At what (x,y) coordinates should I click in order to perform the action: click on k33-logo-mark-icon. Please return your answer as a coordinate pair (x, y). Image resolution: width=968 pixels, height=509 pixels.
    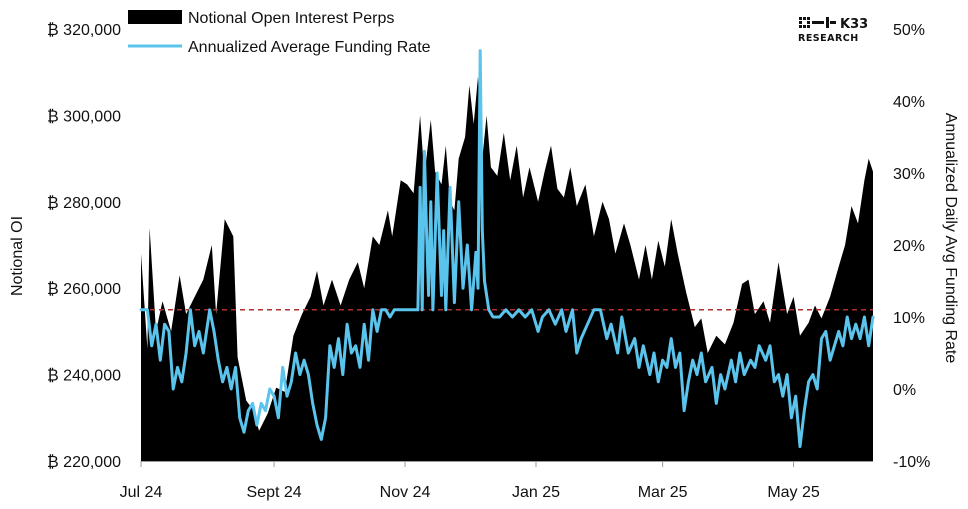
    Looking at the image, I should click on (817, 22).